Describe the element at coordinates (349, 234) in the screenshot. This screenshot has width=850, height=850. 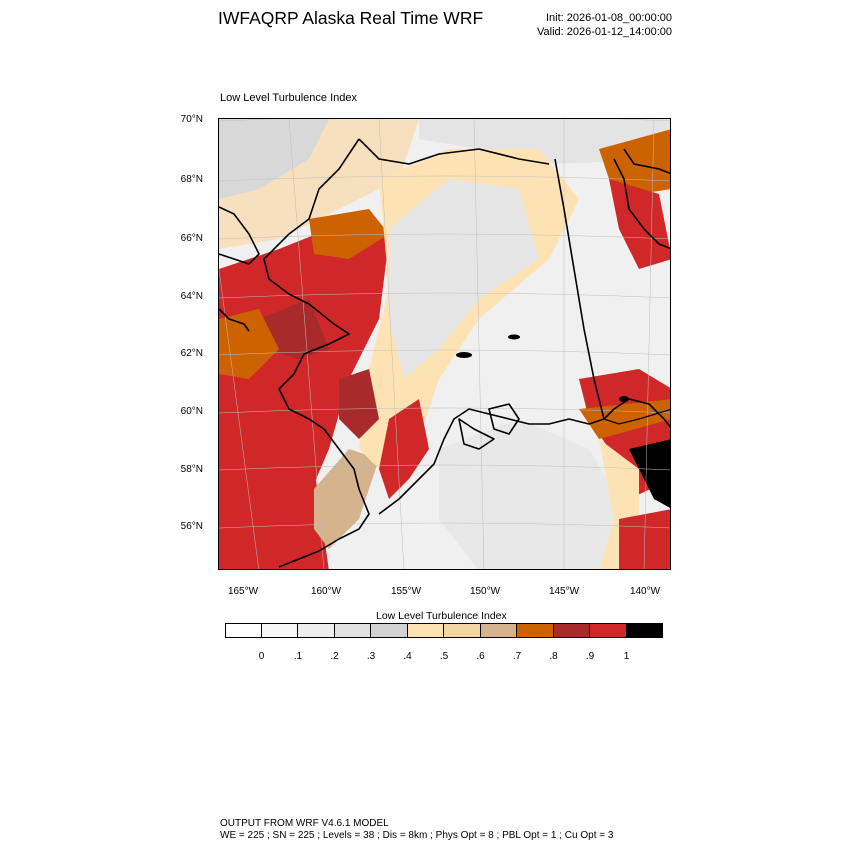
I see `field-orange-west` at that location.